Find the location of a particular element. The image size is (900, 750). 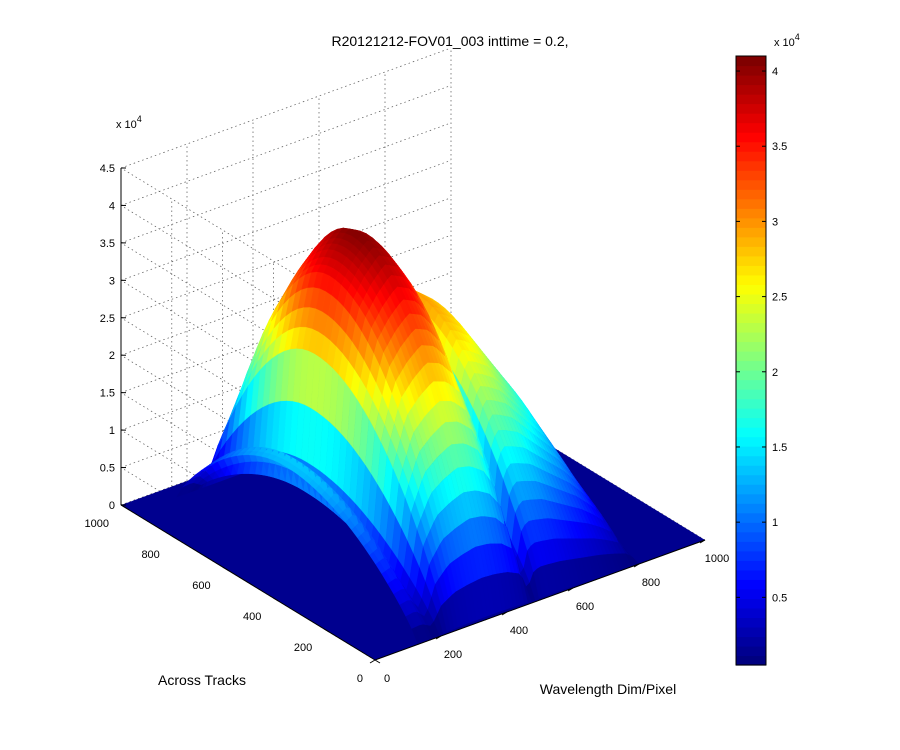

x-axis-label: Wavelength Dim/Pixel is located at coordinates (608, 689).